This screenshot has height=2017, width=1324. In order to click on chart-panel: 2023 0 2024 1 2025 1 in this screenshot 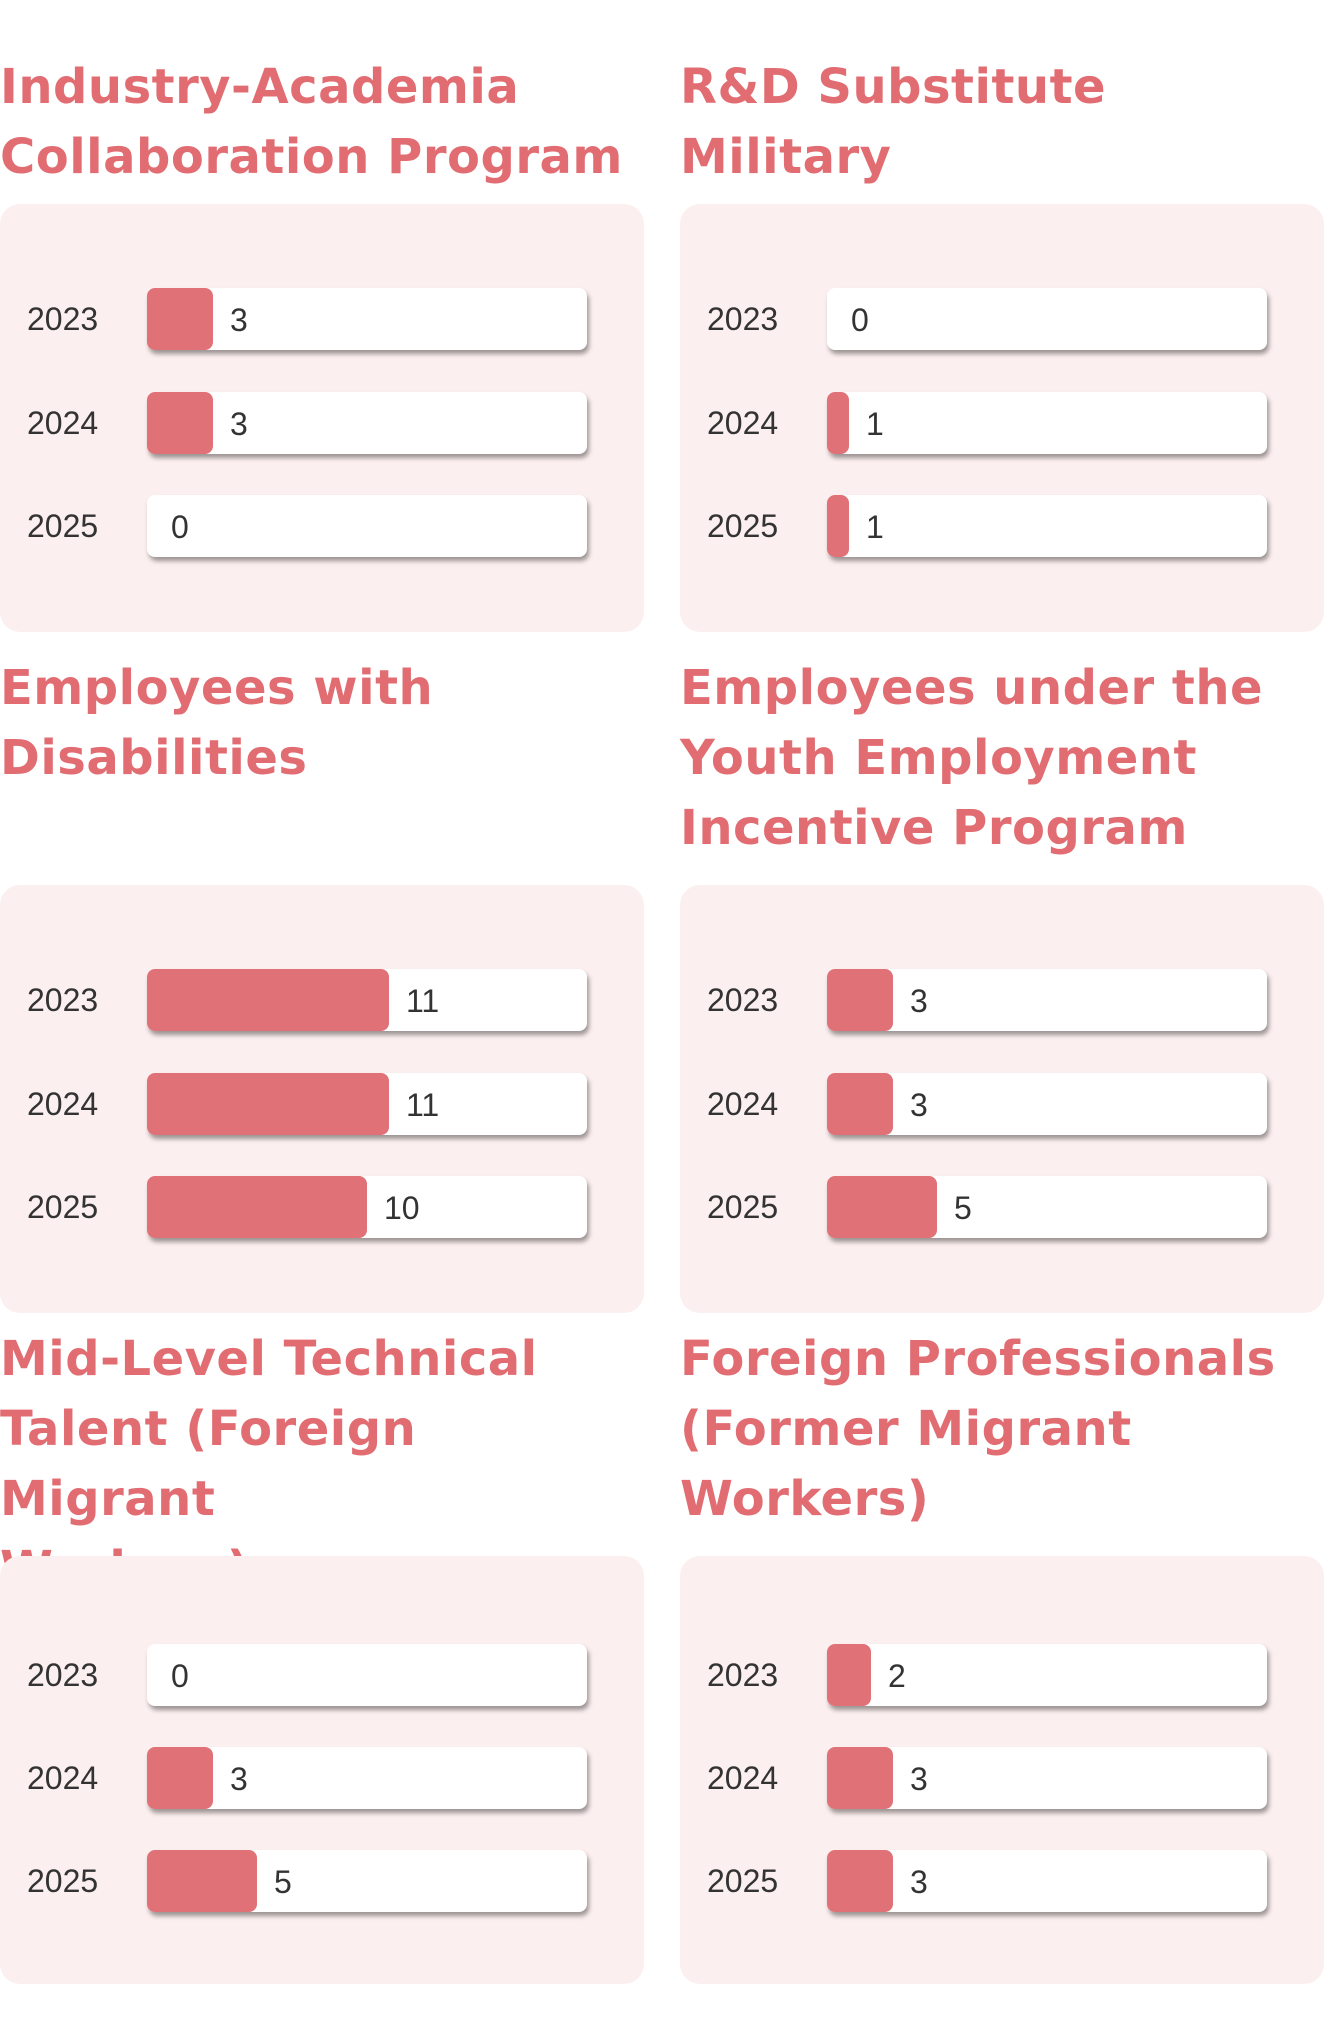, I will do `click(1002, 418)`.